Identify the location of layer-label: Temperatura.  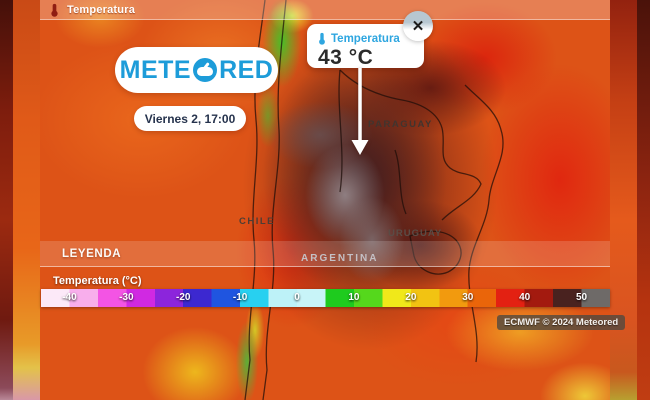
(101, 9).